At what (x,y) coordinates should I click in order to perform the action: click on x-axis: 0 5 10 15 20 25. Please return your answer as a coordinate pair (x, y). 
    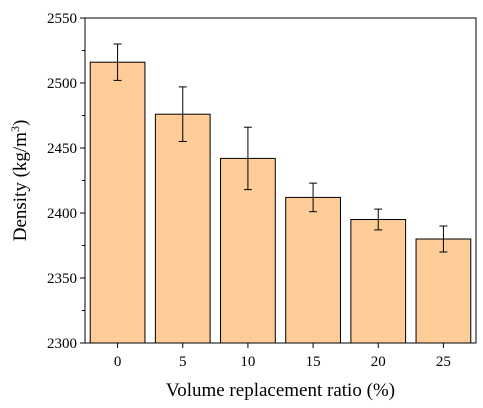
    Looking at the image, I should click on (282, 356).